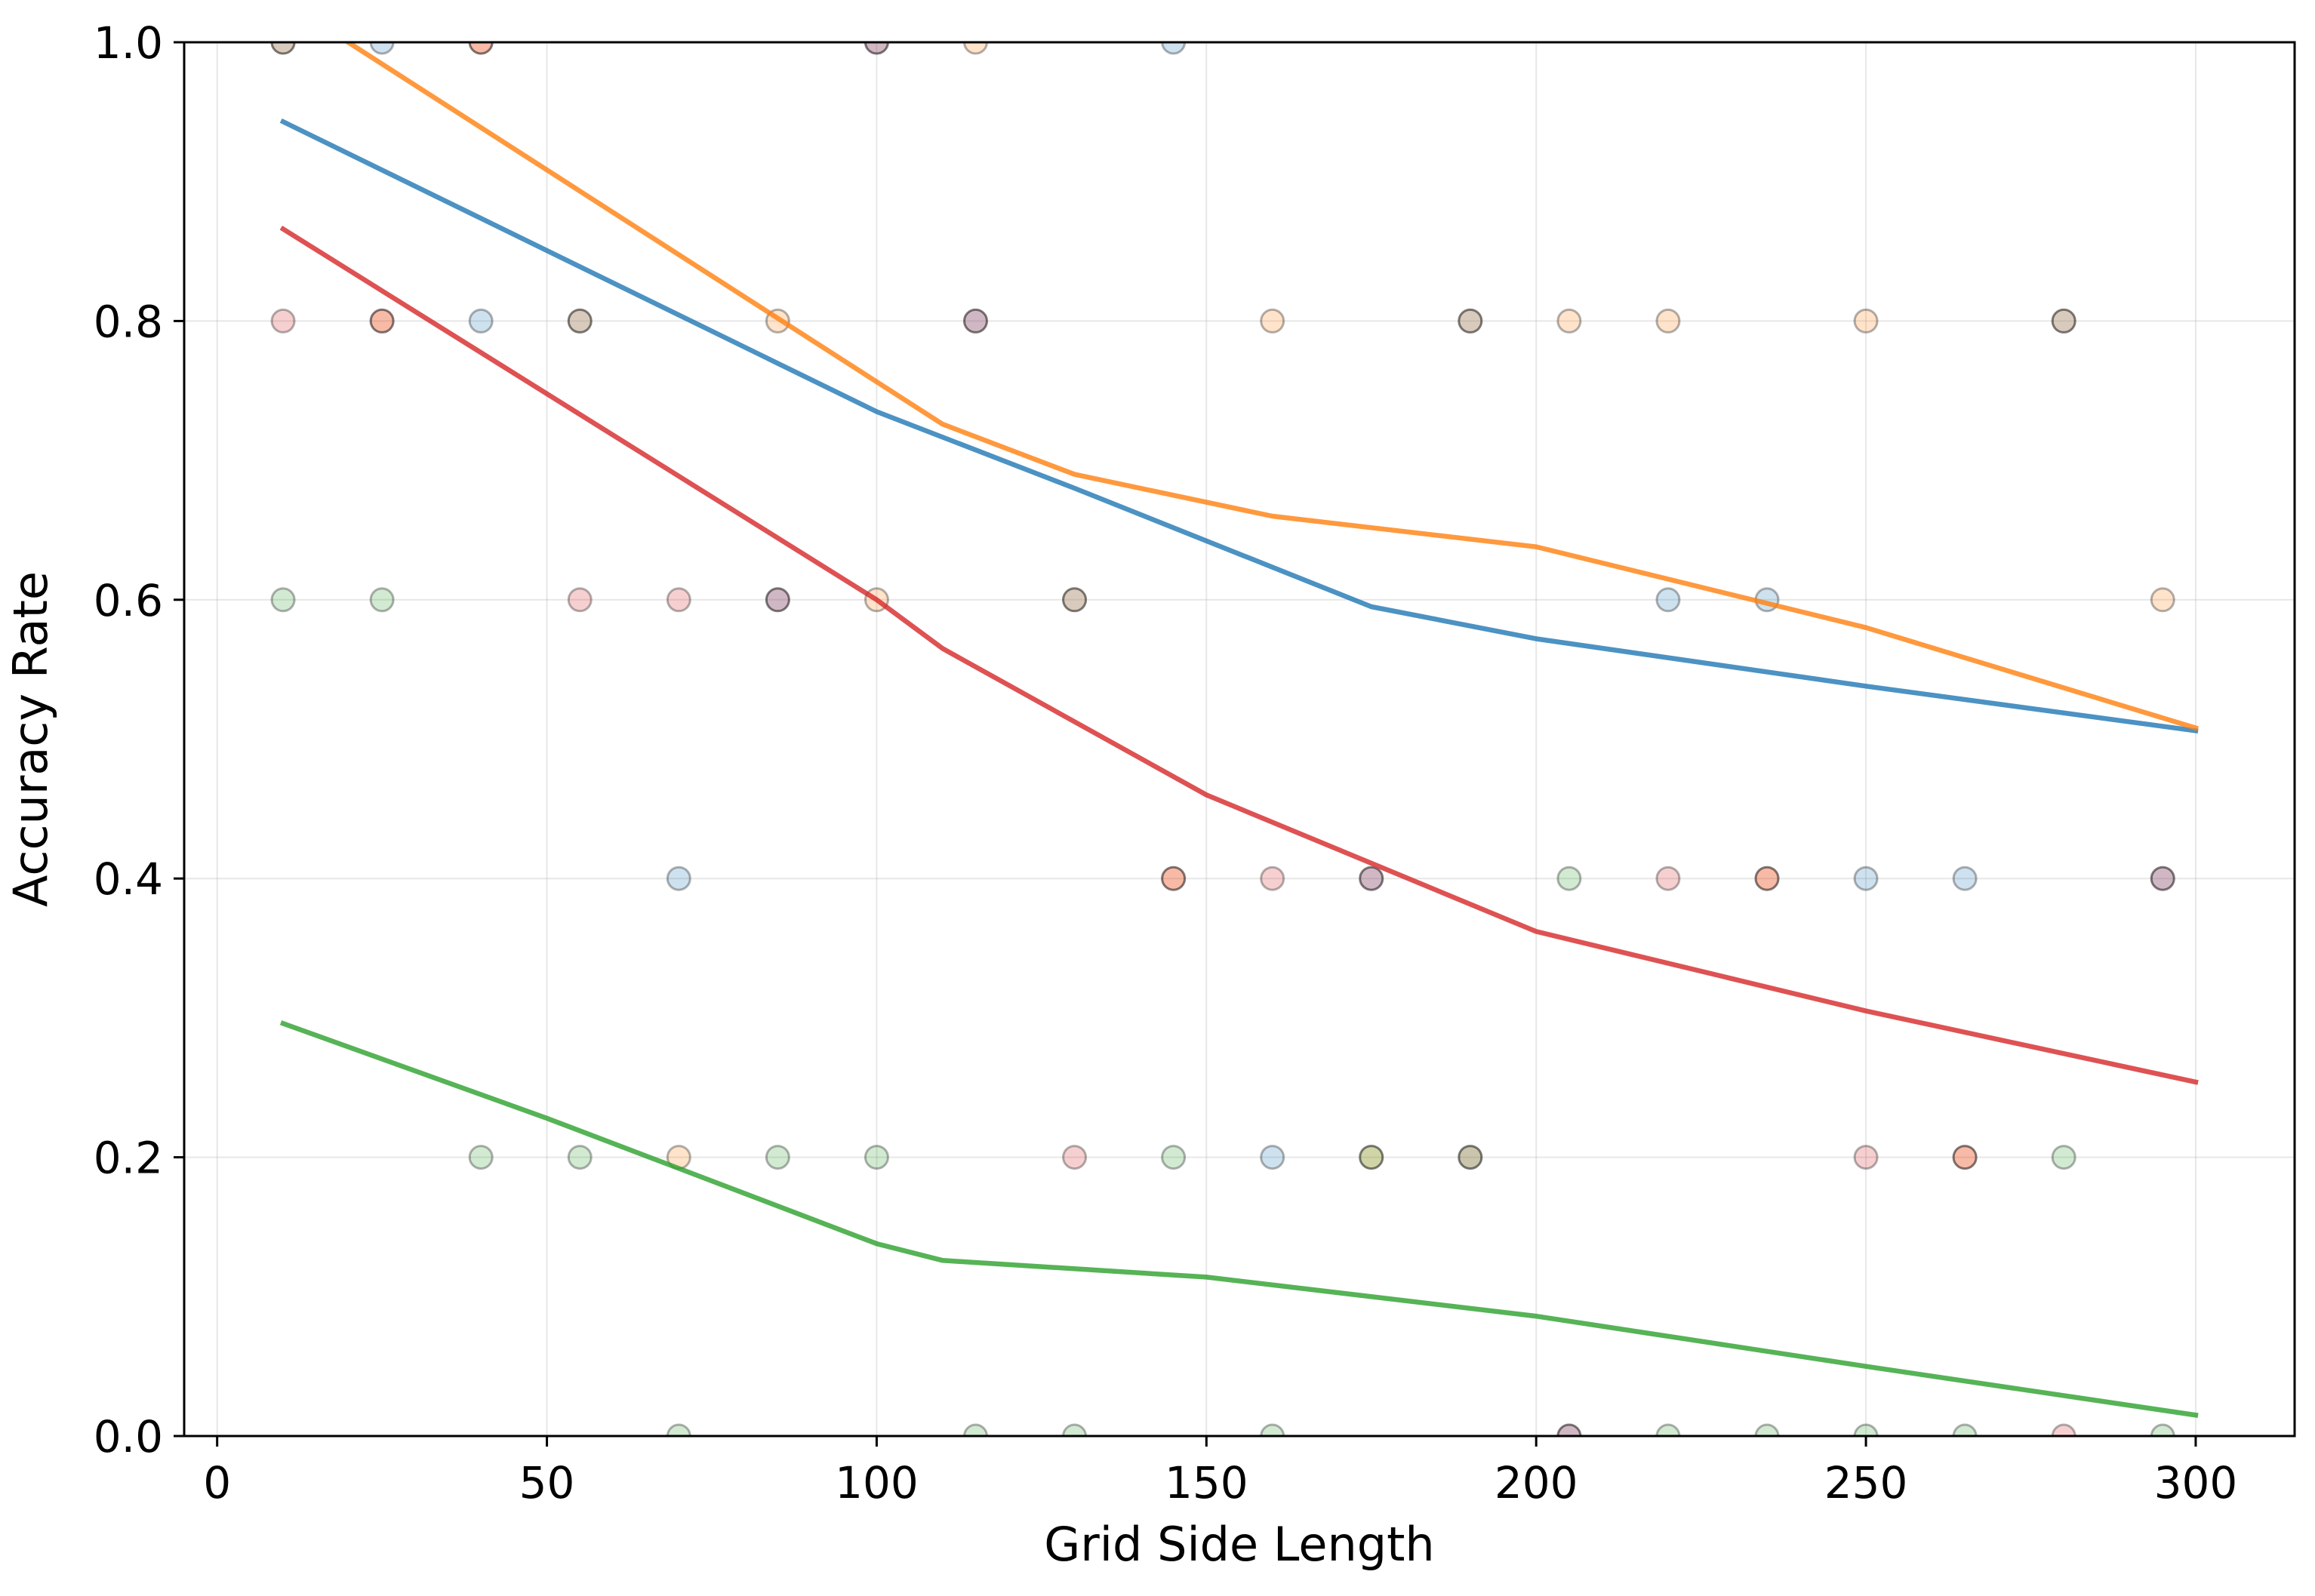 This screenshot has height=1596, width=2315. What do you see at coordinates (128, 43) in the screenshot?
I see `y-tick-label: 1.0` at bounding box center [128, 43].